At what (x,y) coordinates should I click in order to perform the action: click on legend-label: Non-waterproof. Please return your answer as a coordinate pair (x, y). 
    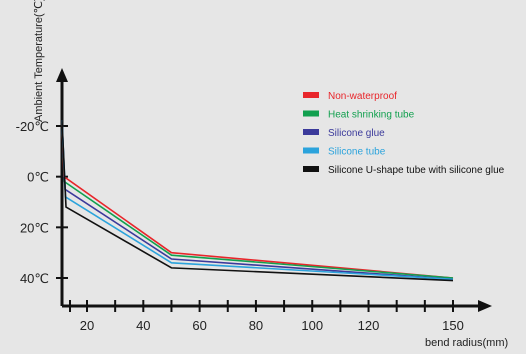
    Looking at the image, I should click on (362, 96).